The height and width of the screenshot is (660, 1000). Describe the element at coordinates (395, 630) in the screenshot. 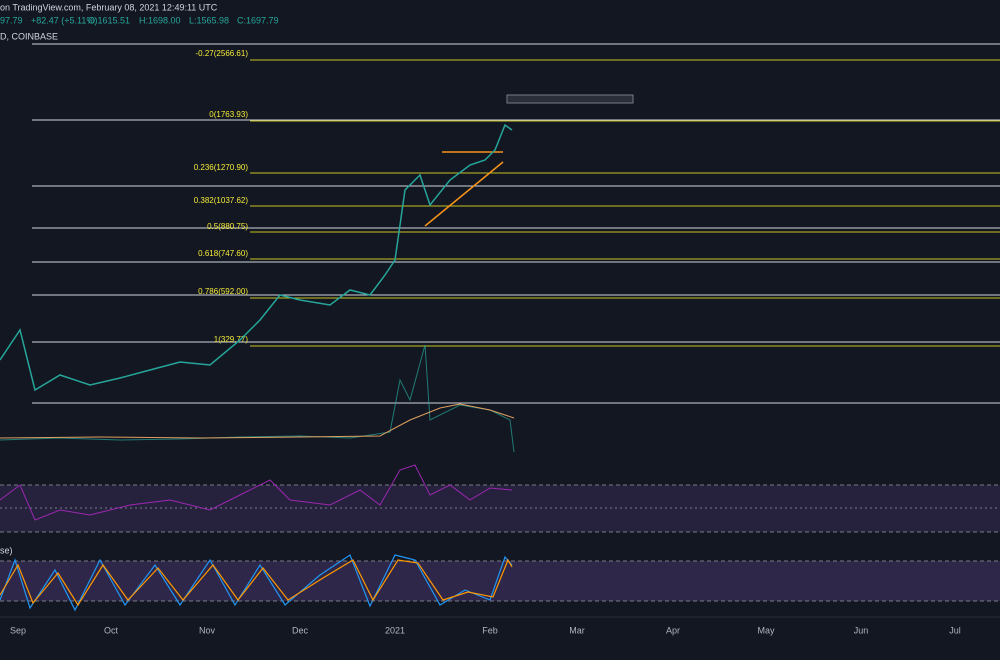

I see `x-tick-label: 2021` at that location.